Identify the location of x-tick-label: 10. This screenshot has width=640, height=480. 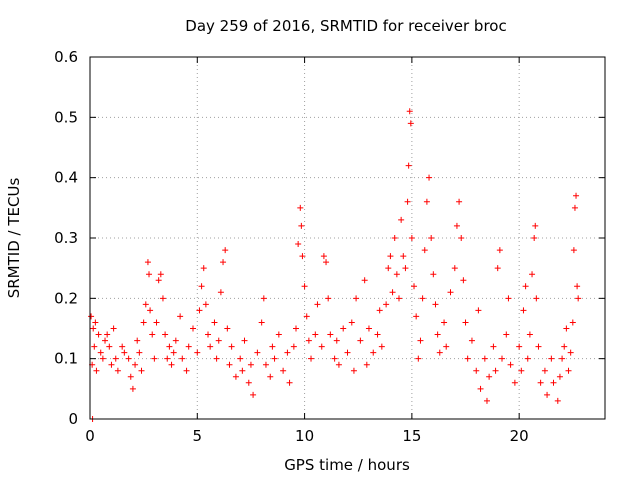
(304, 436).